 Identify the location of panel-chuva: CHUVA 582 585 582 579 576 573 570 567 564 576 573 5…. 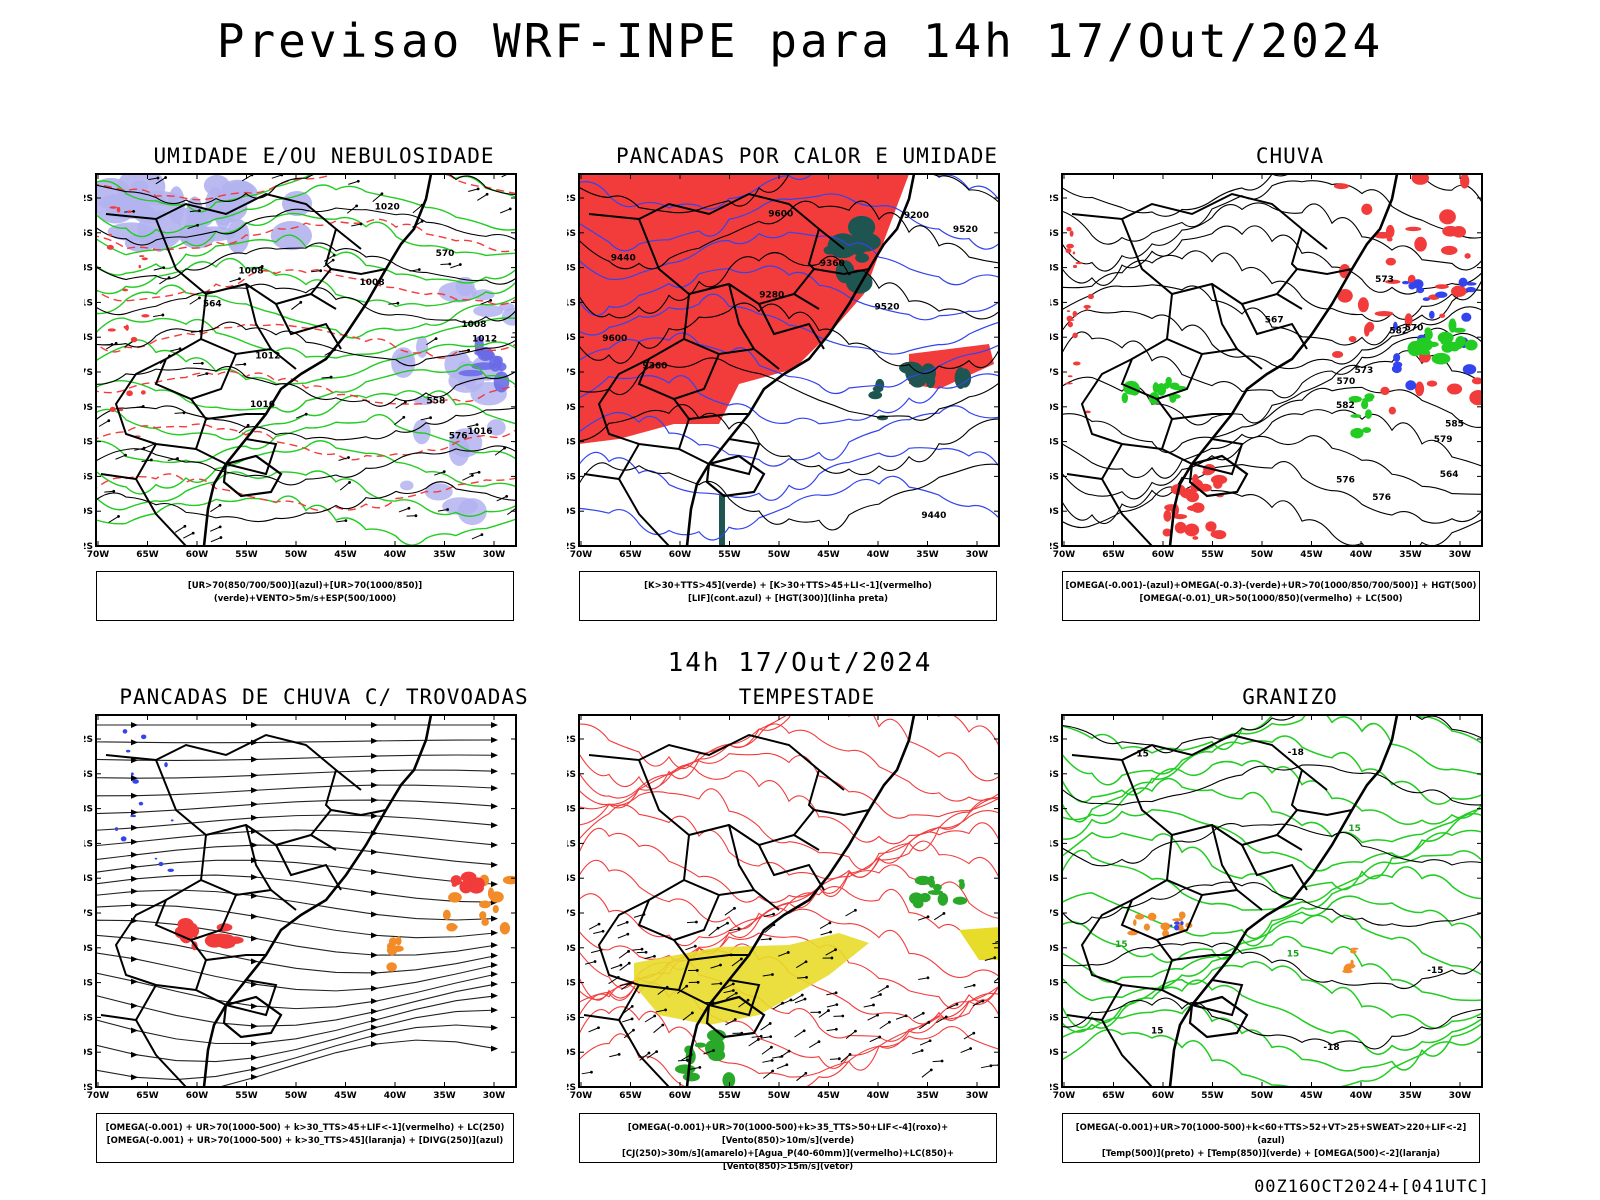
(1290, 389).